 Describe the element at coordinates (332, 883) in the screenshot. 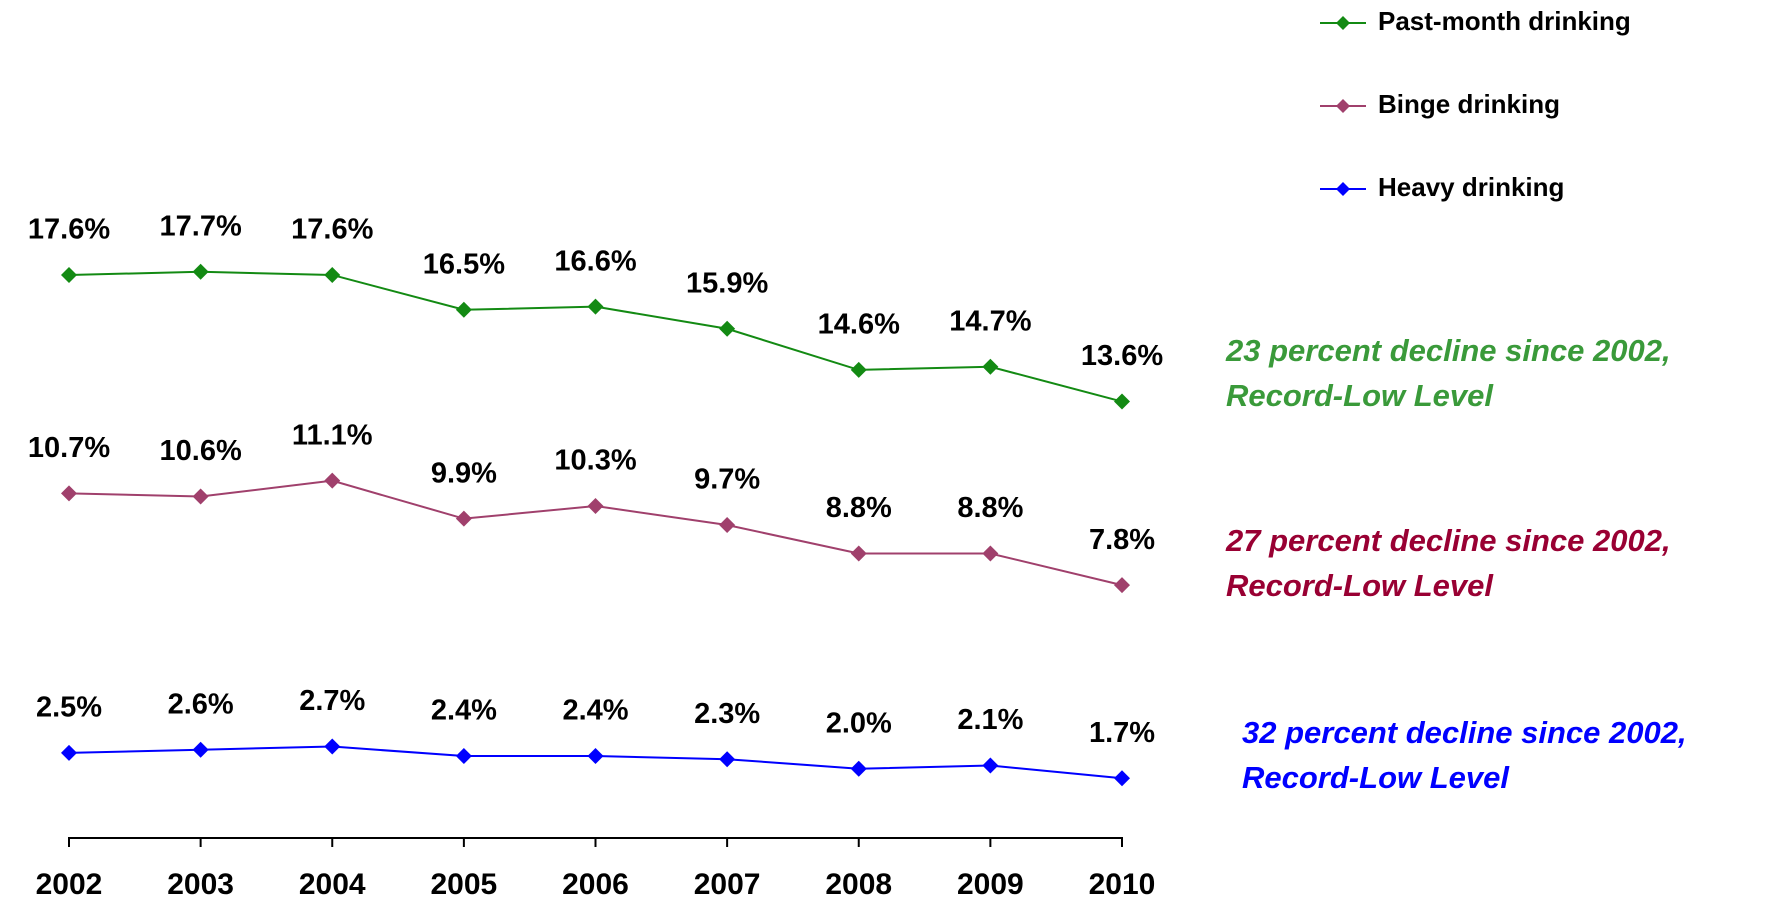

I see `x-tick-label: 2004` at that location.